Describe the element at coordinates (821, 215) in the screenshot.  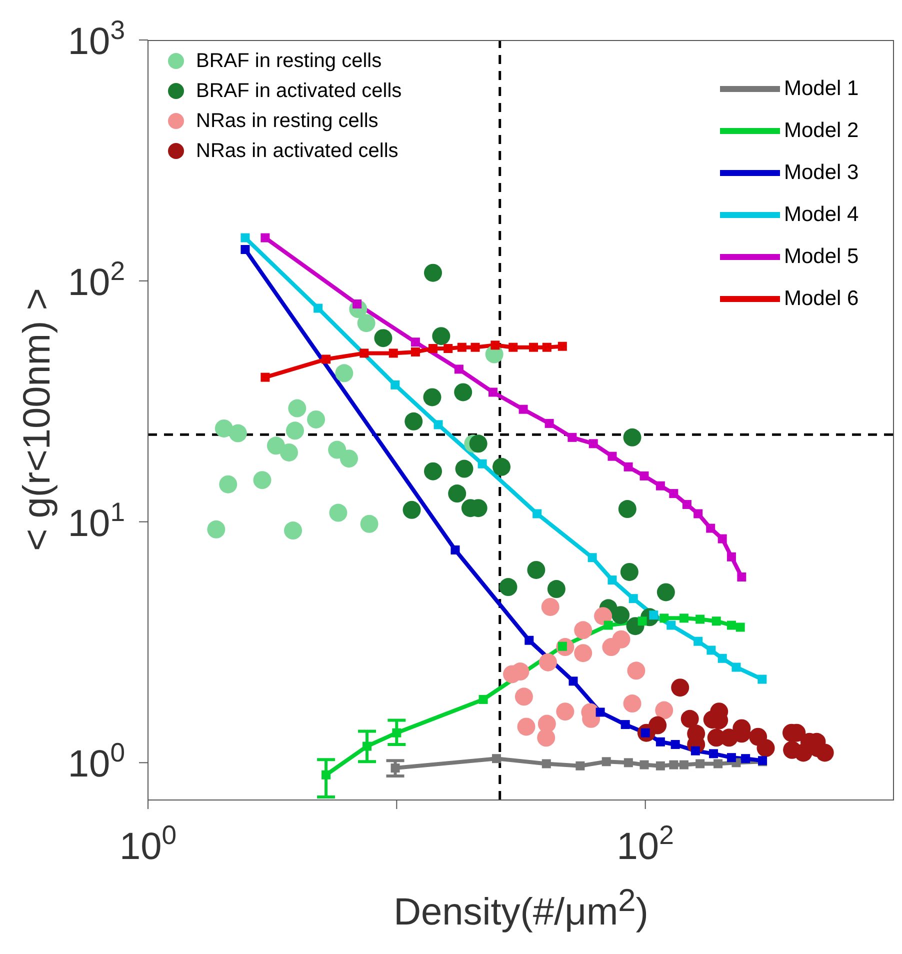
I see `legend-label: Model 4` at that location.